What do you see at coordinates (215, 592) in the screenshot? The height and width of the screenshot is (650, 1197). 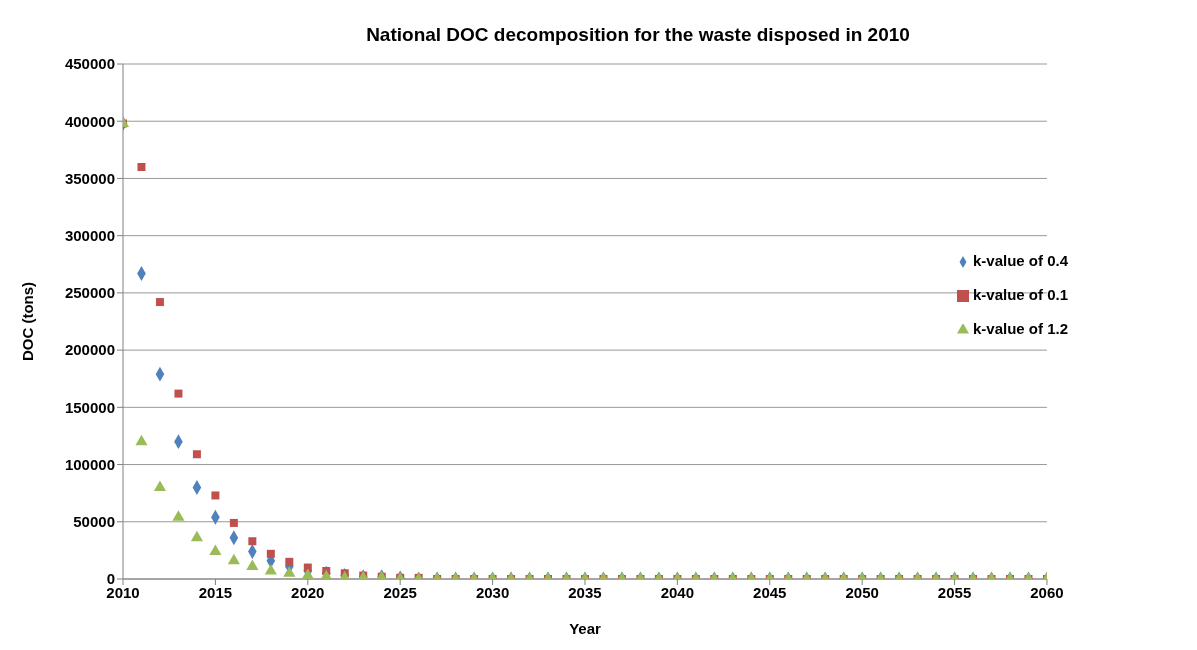 I see `x-tick-label: 2015` at bounding box center [215, 592].